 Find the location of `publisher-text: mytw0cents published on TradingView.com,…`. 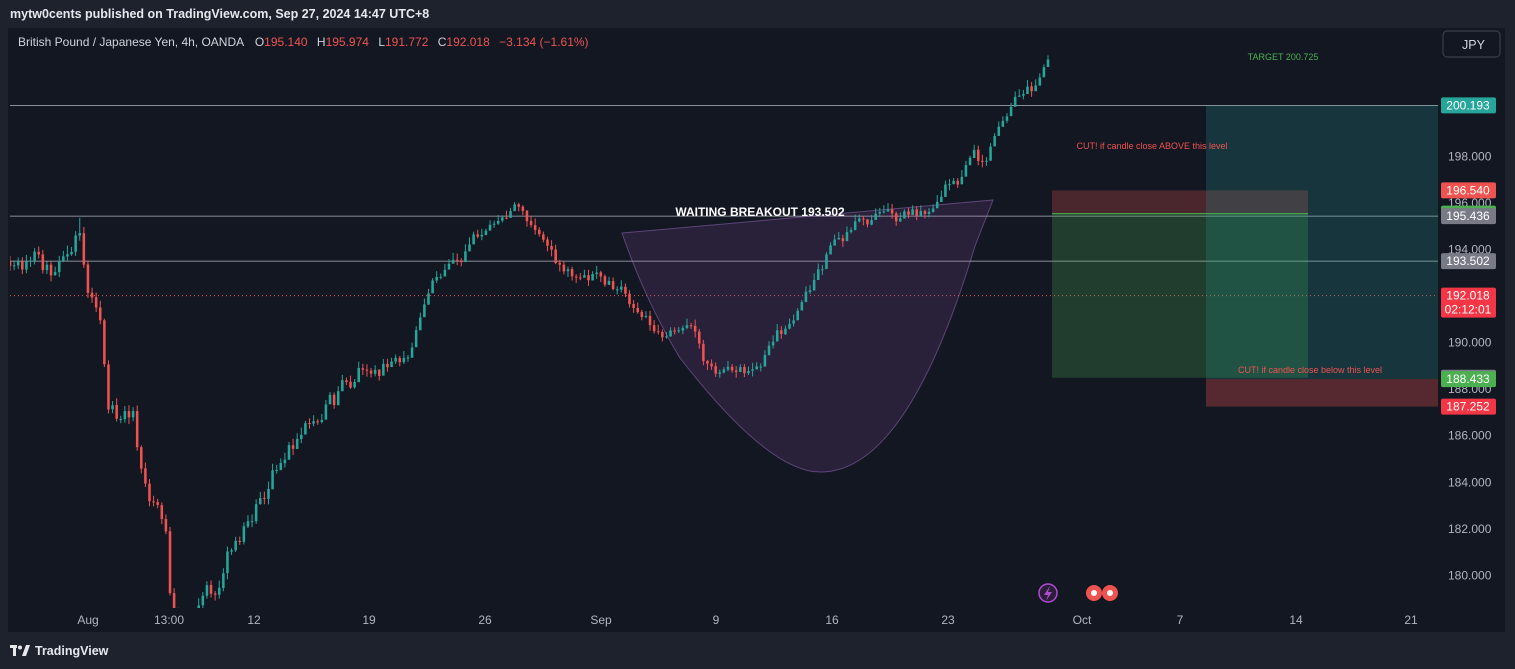

publisher-text: mytw0cents published on TradingView.com,… is located at coordinates (220, 14).